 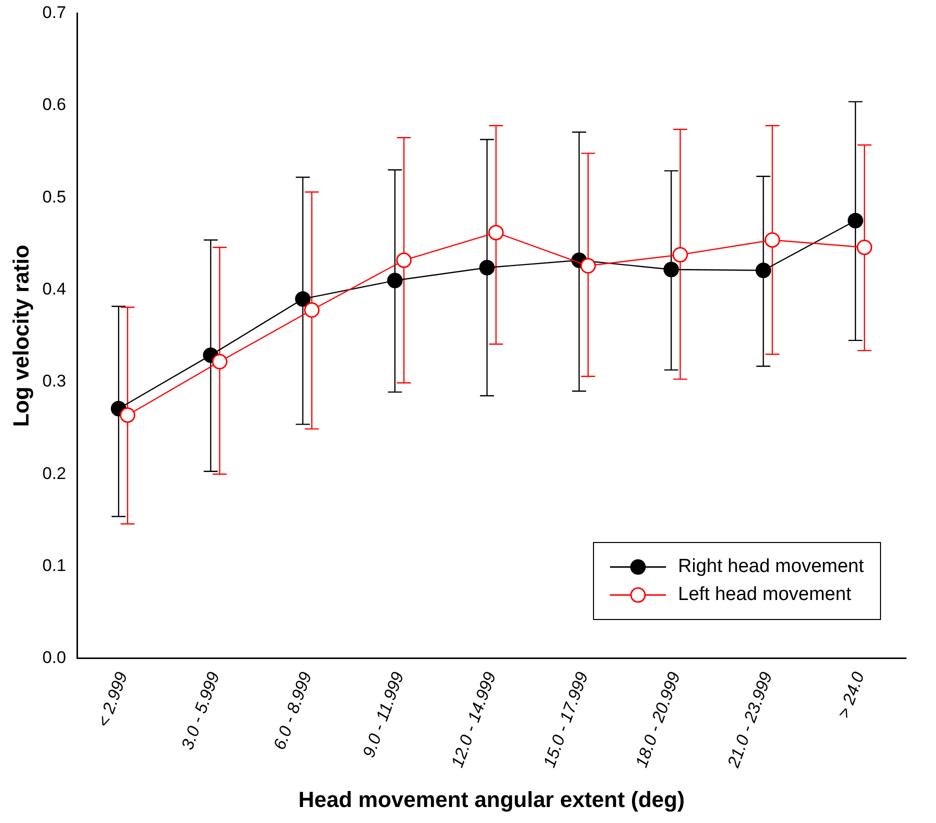 I want to click on legend-label: Left head movement, so click(x=765, y=595).